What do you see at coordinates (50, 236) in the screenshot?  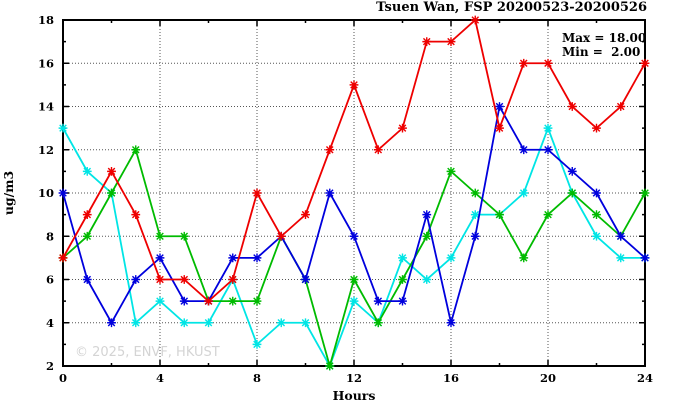 I see `y-tick-label: 8` at bounding box center [50, 236].